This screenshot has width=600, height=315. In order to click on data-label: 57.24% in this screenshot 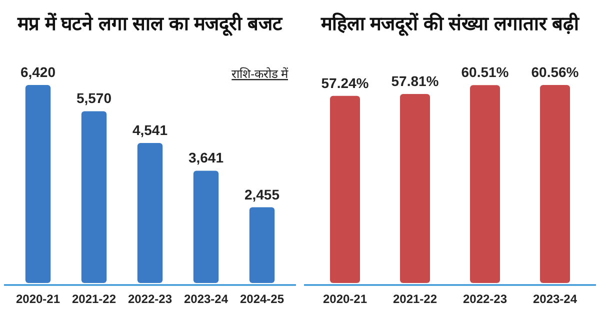, I will do `click(345, 82)`.